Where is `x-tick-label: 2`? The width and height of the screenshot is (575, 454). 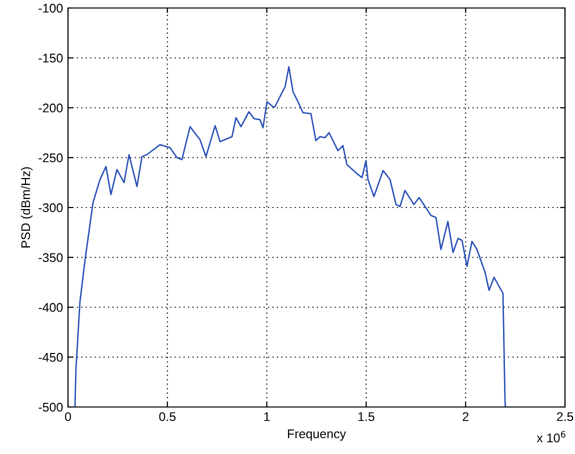
x-tick-label: 2 is located at coordinates (465, 416).